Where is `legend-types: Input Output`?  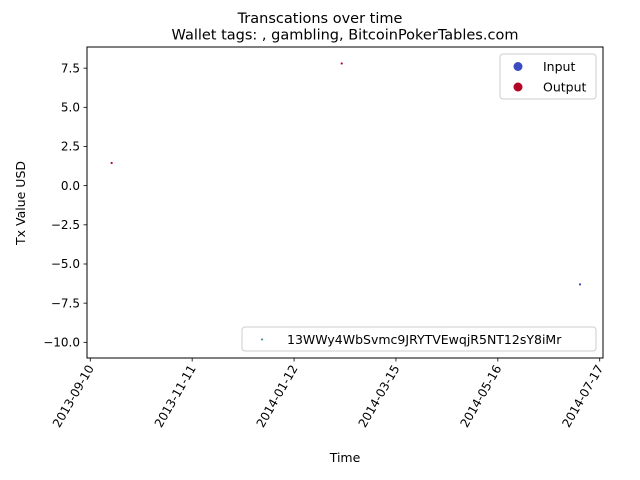 legend-types: Input Output is located at coordinates (548, 76).